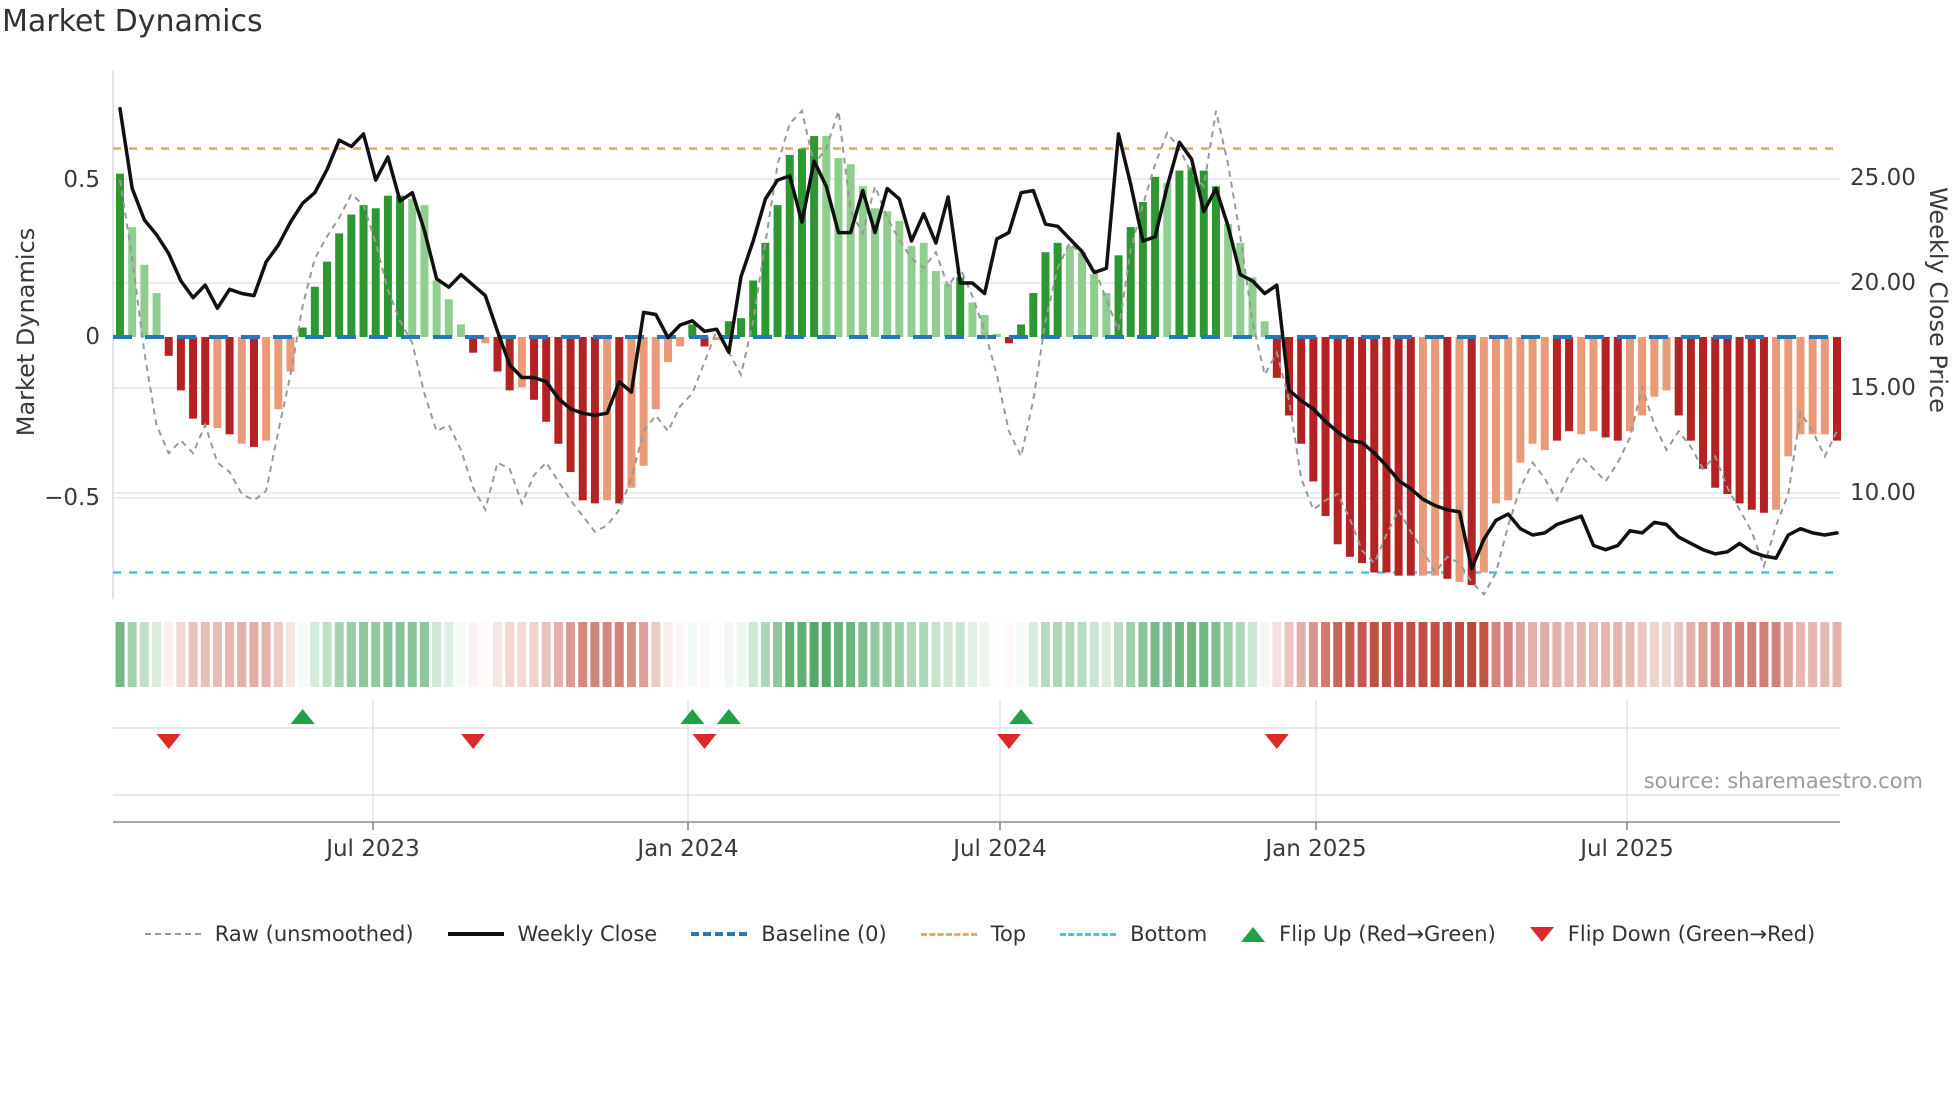  I want to click on x-tick-jul-2023: Jul 2023, so click(373, 849).